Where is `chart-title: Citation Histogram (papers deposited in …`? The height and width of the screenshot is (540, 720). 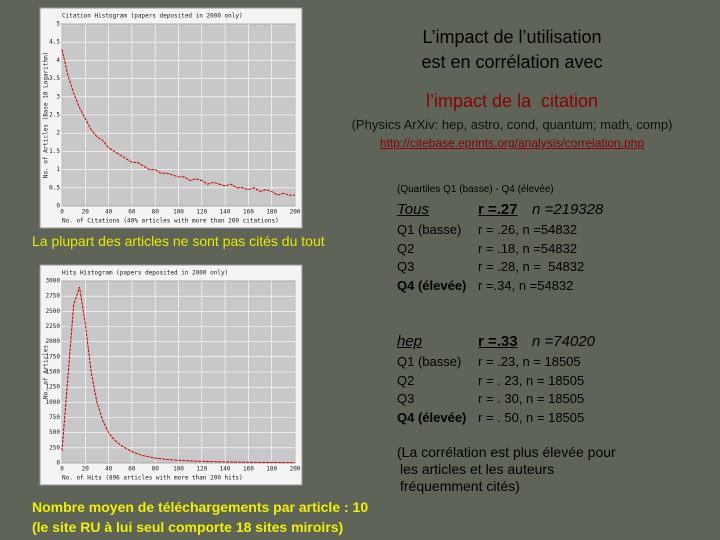 chart-title: Citation Histogram (papers deposited in … is located at coordinates (152, 16).